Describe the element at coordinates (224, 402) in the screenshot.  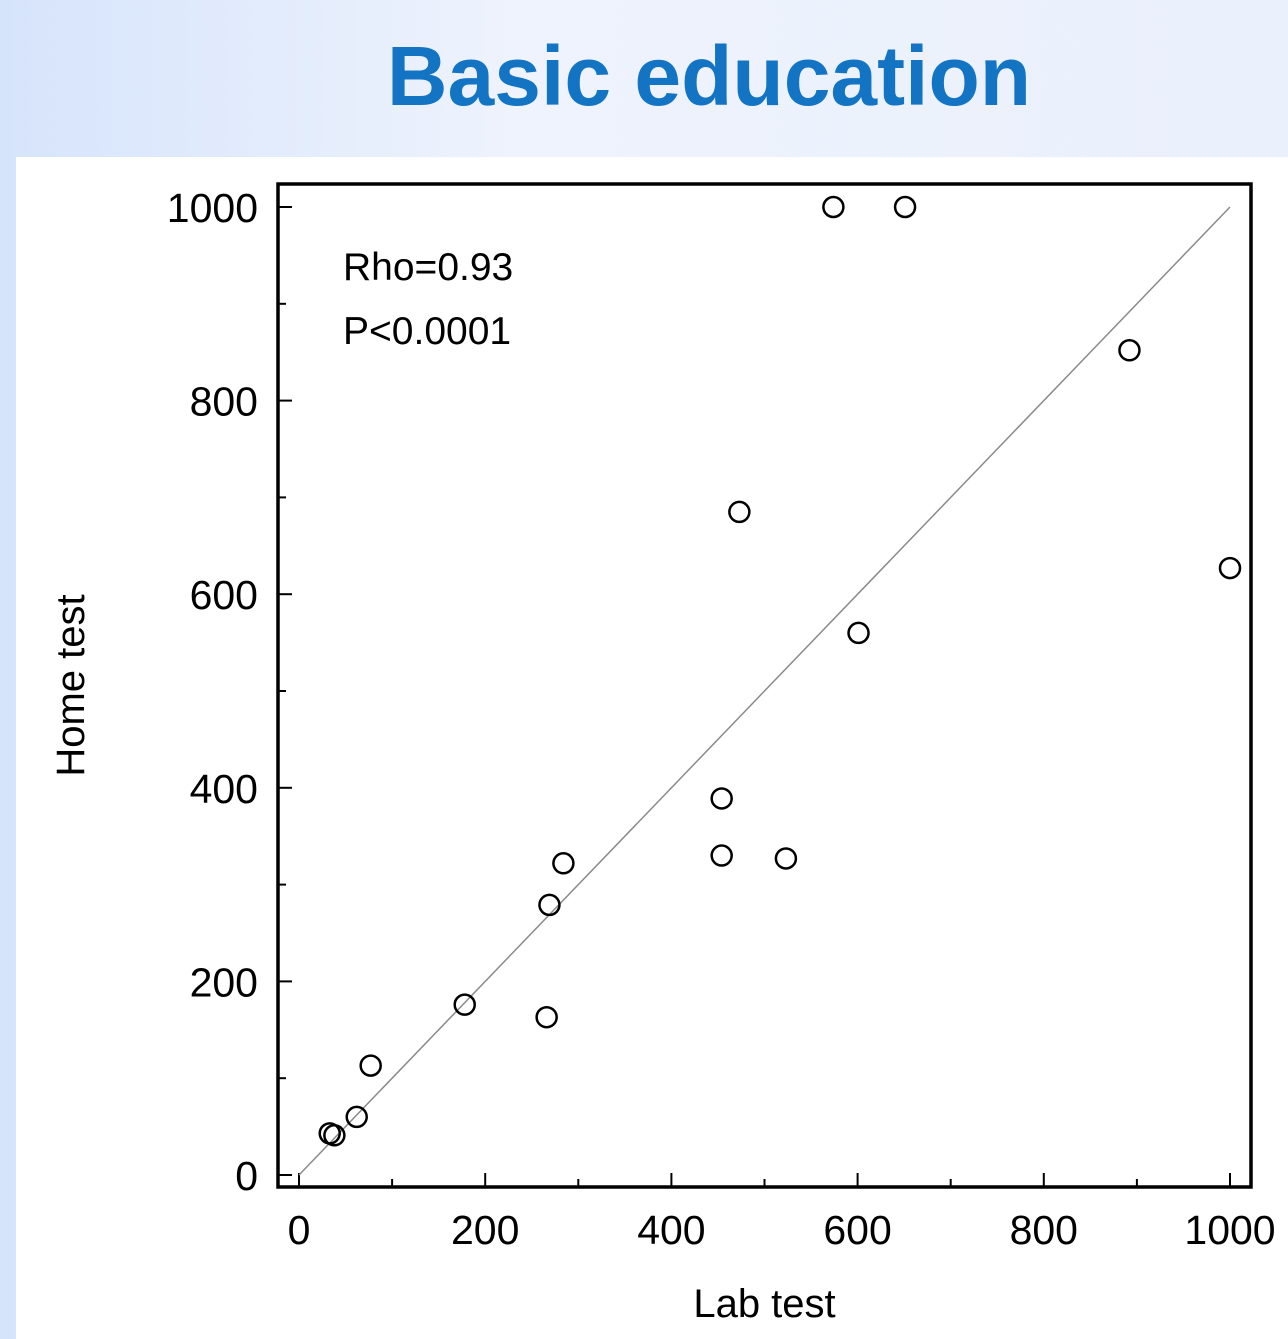
I see `y-tick-label: 800` at that location.